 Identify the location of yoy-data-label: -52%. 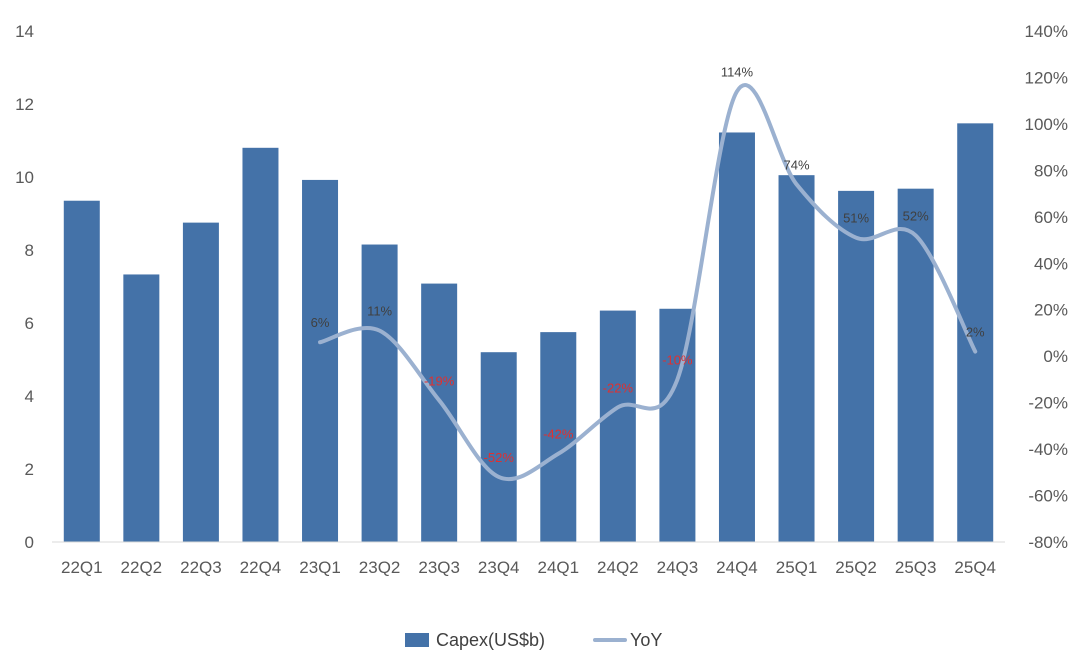
(499, 457).